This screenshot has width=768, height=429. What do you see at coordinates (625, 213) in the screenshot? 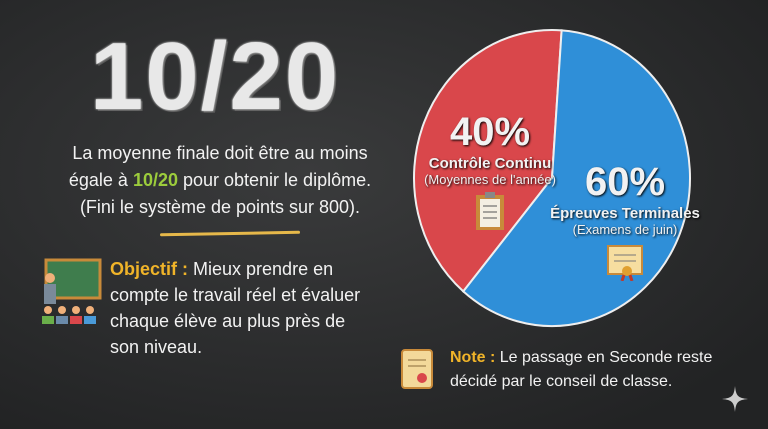
I see `slice-name: Épreuves Terminales` at bounding box center [625, 213].